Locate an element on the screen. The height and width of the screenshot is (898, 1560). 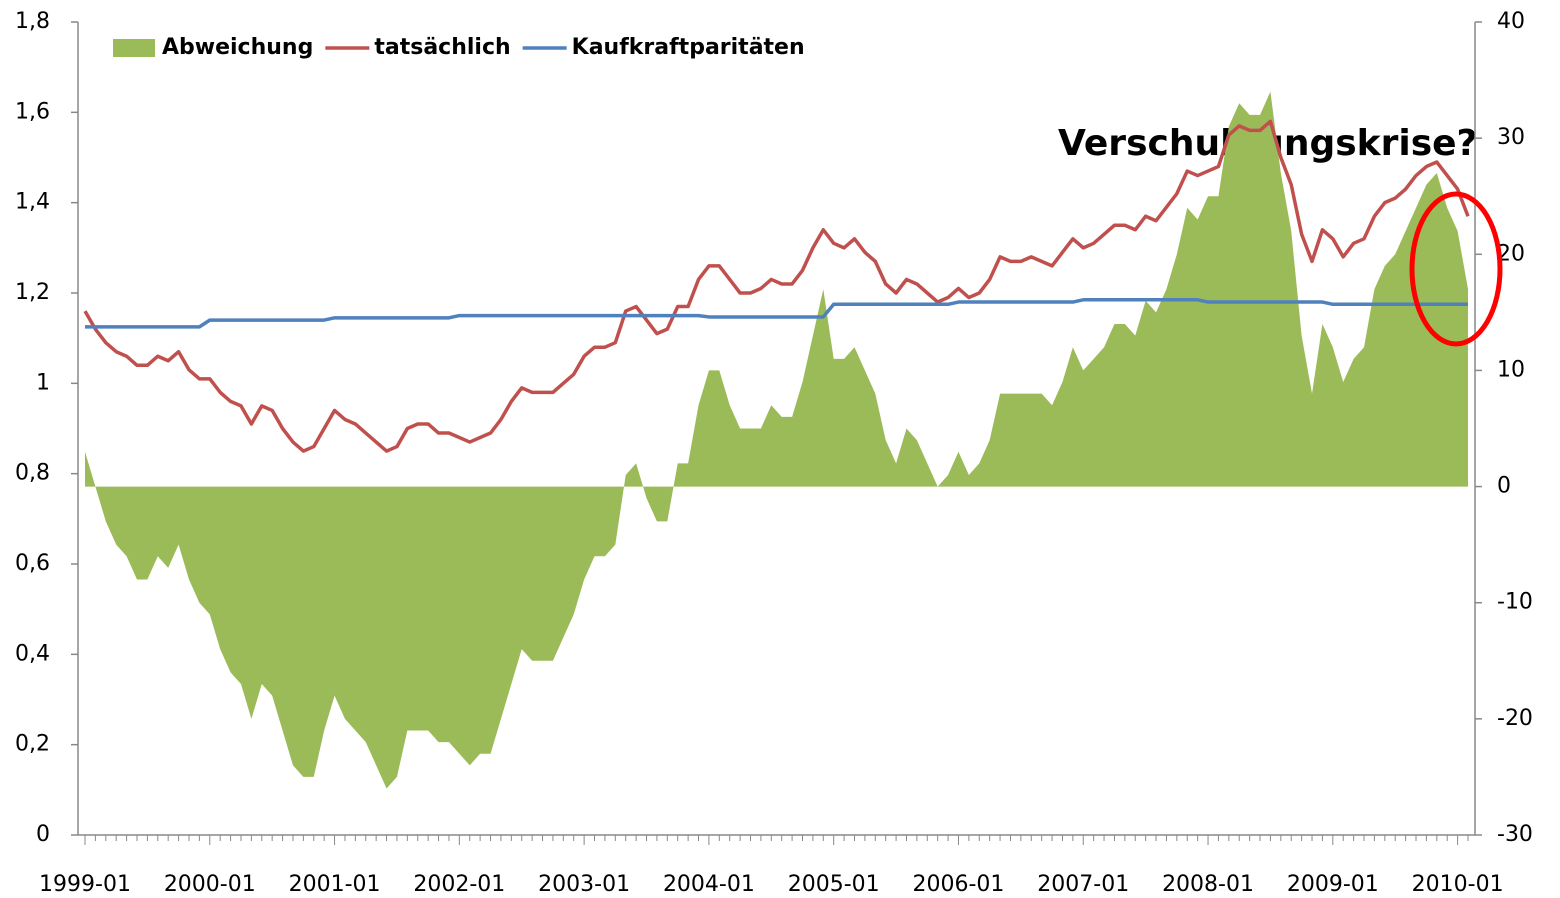
y2-tick-label: 10 is located at coordinates (1511, 369).